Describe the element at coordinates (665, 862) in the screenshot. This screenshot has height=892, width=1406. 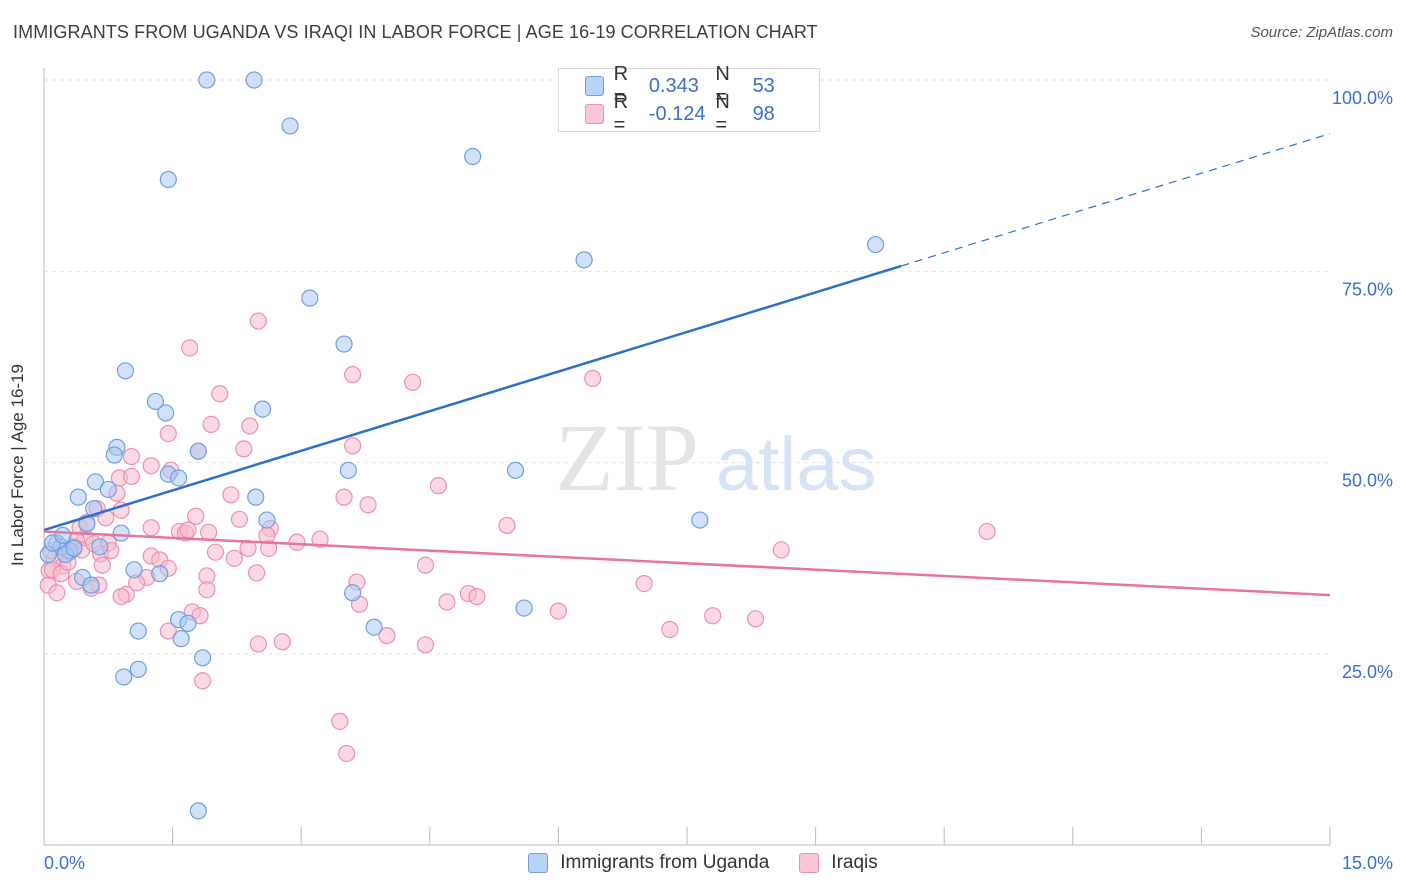
I see `legend-label-uganda: Immigrants from Uganda` at that location.